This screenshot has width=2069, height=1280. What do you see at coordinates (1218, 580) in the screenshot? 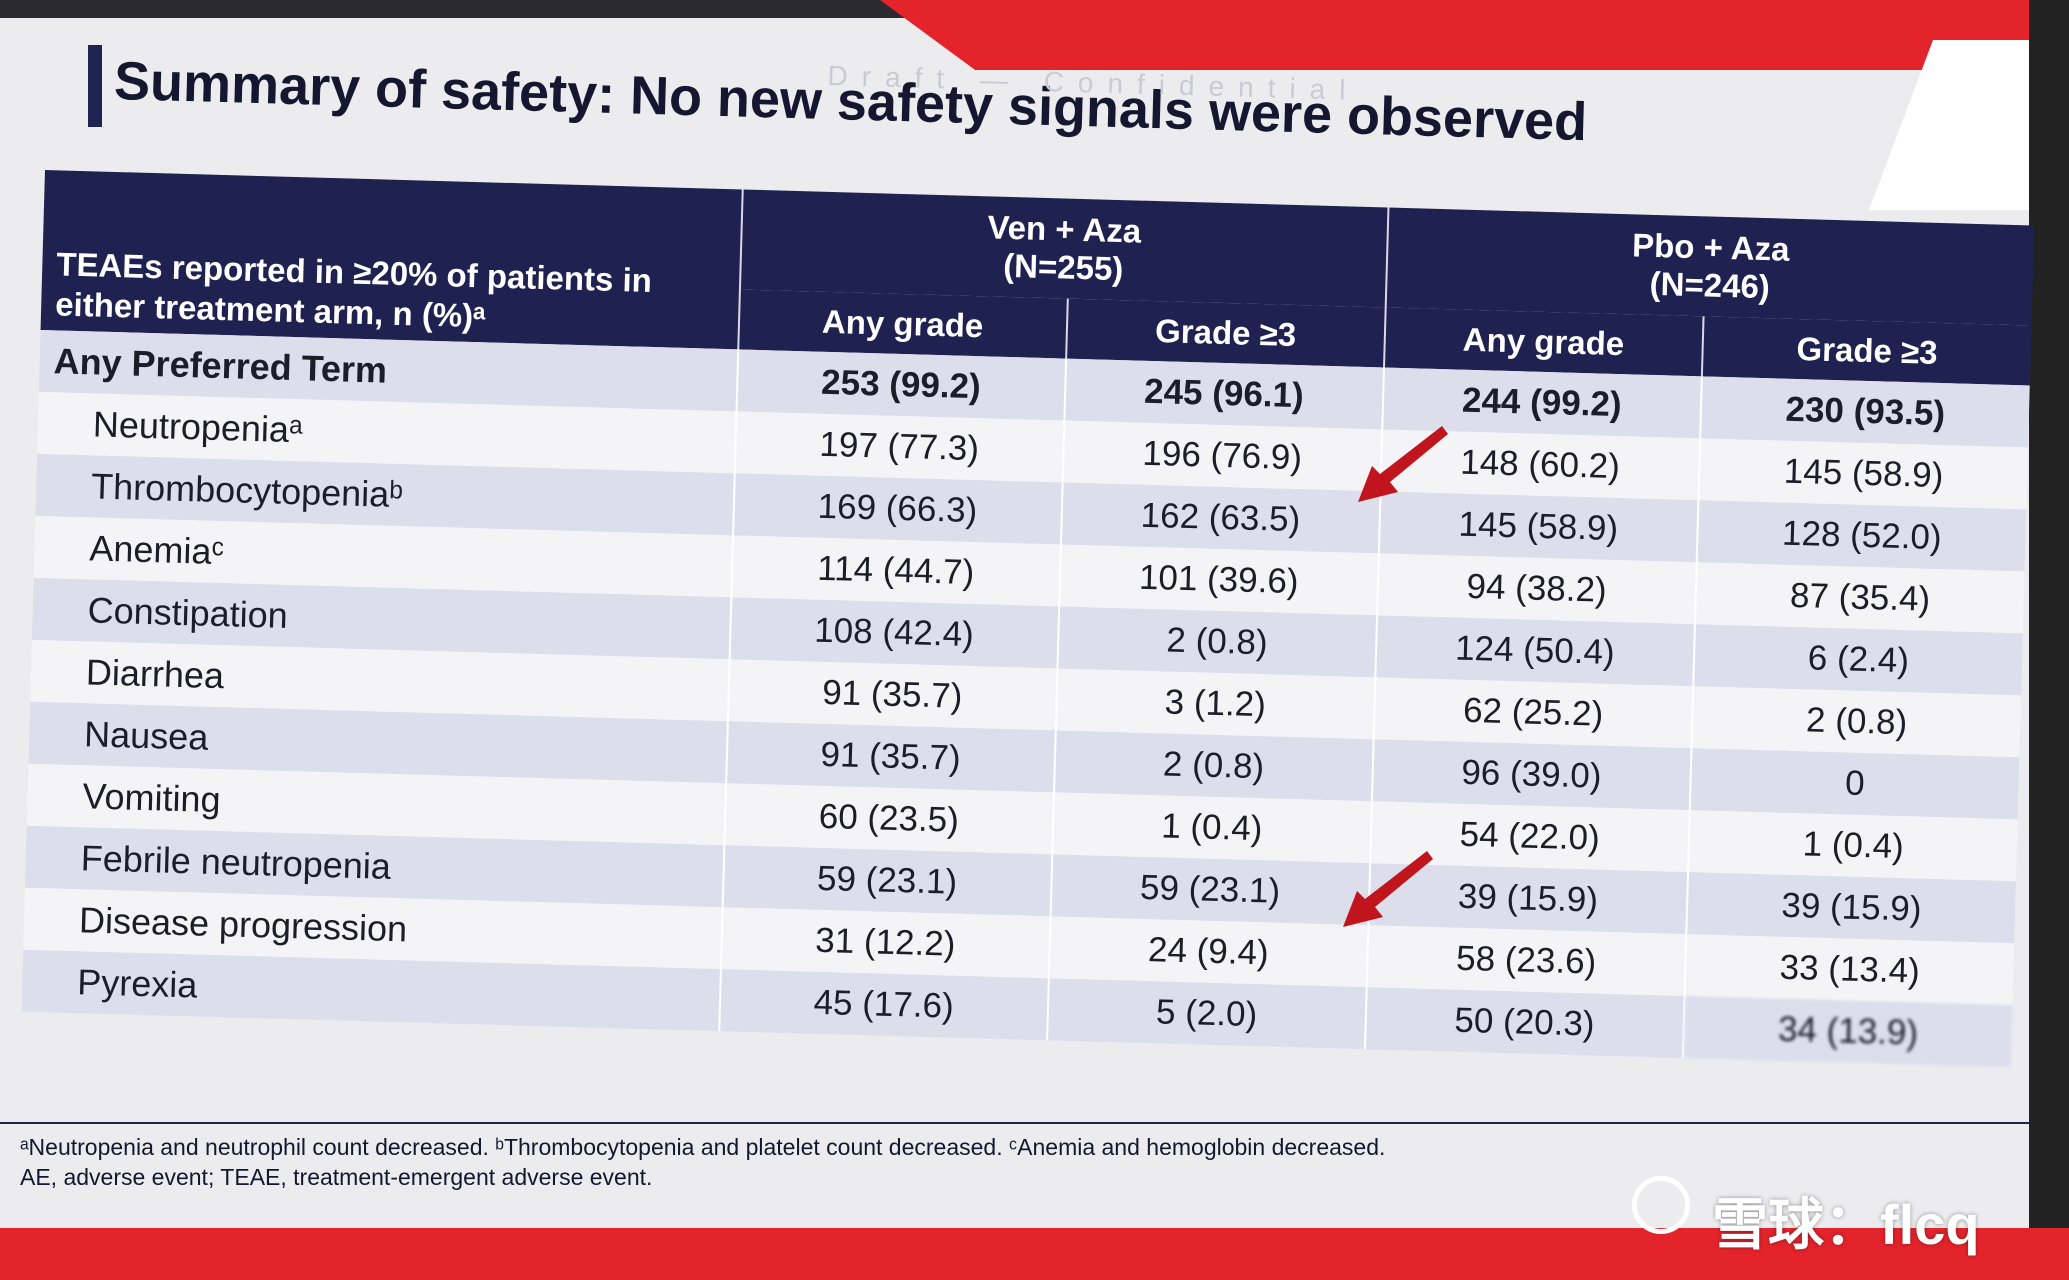
I see `cell-ven-g3: 101 (39.6)` at bounding box center [1218, 580].